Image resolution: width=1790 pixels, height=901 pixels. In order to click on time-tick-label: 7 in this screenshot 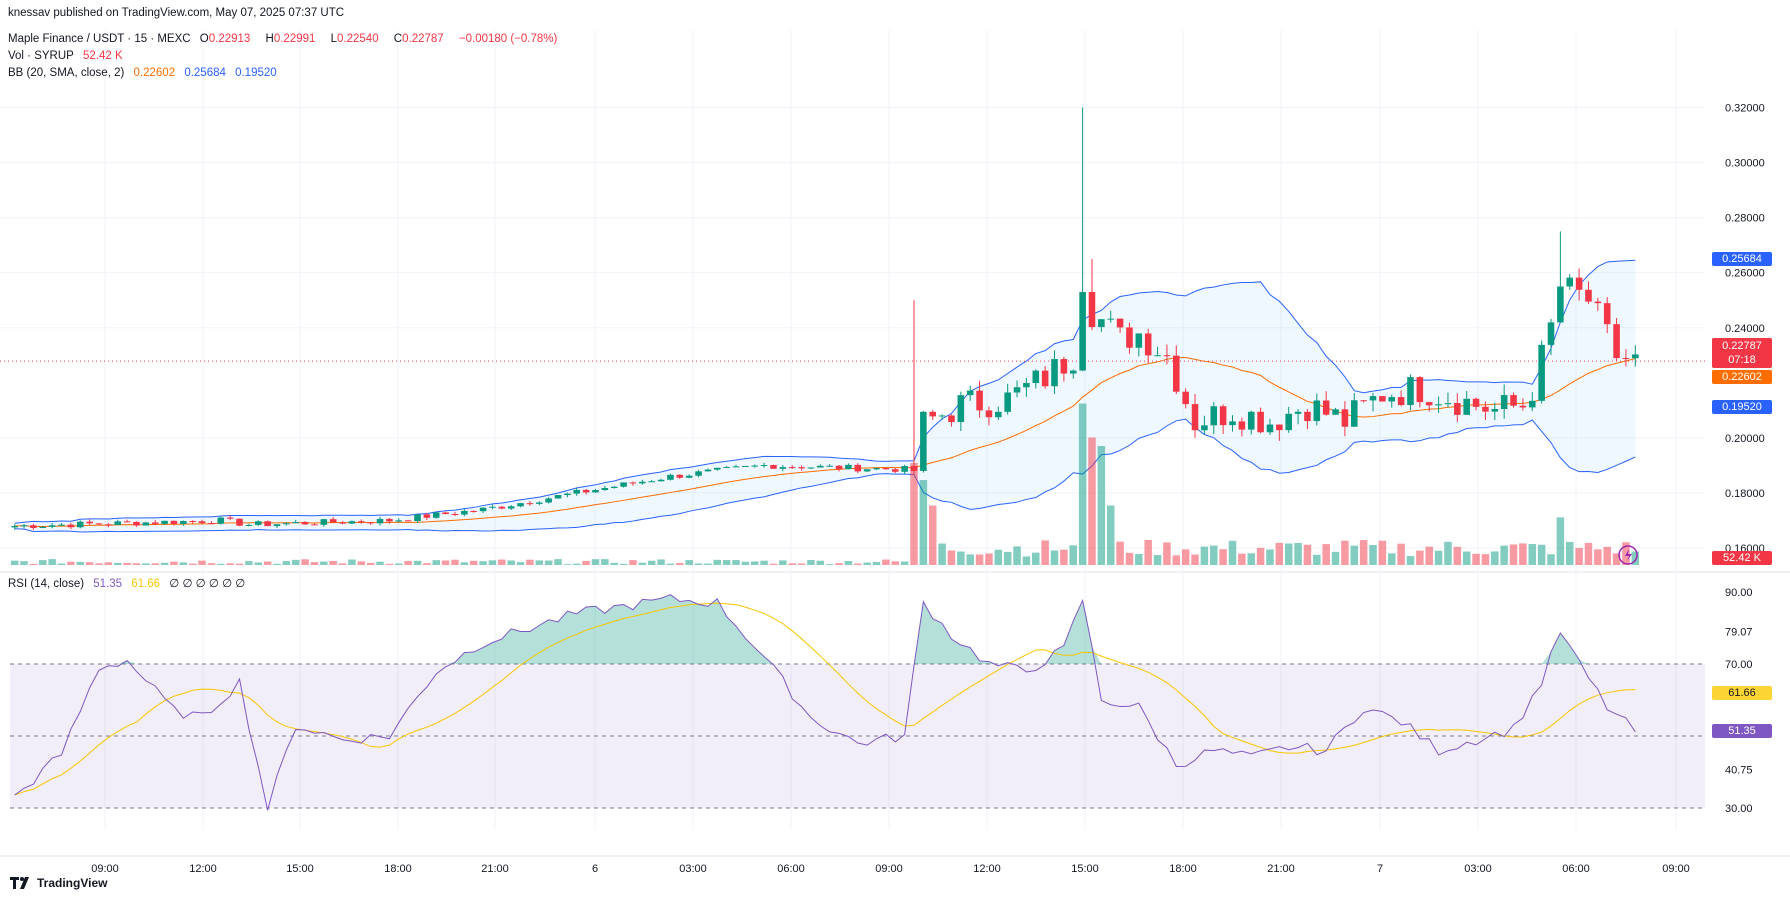, I will do `click(1380, 869)`.